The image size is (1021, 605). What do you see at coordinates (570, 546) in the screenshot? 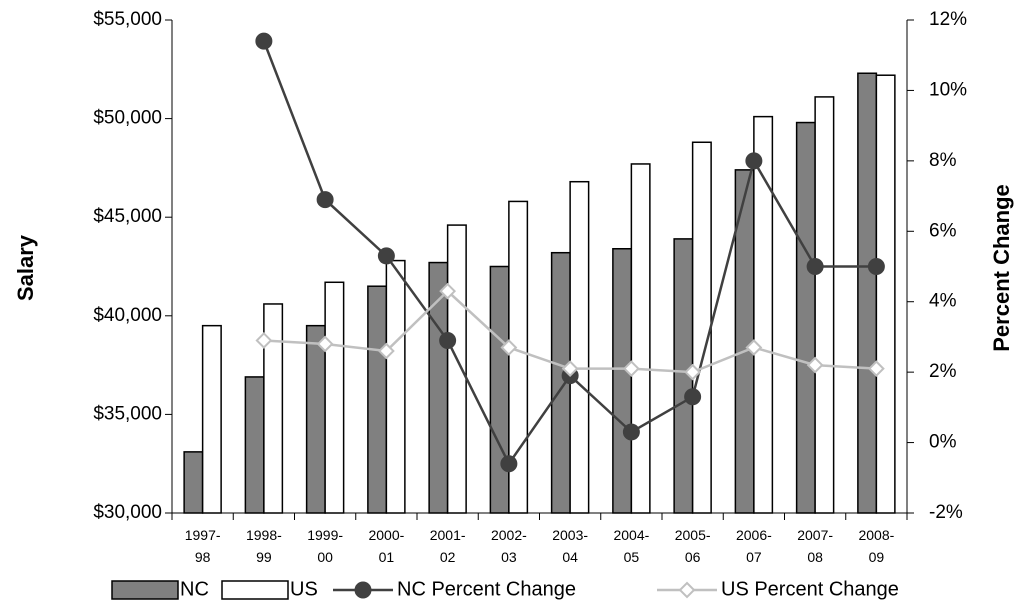
I see `x-tick-label: 2003-04` at bounding box center [570, 546].